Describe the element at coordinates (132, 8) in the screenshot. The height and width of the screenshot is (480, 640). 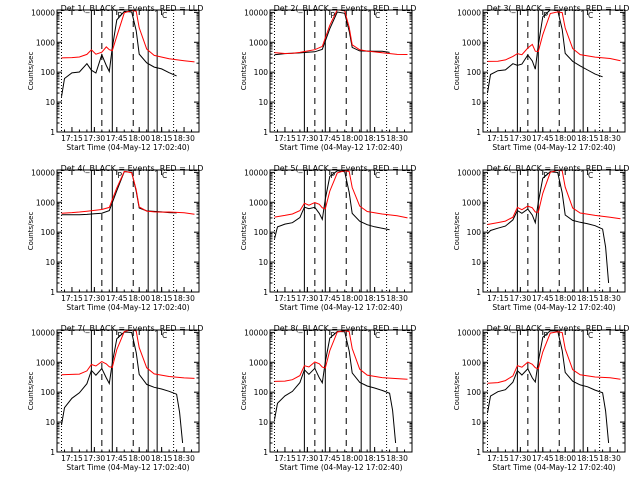
I see `panel-title: Det 1(_BLACK = Events, RED = LLD` at that location.